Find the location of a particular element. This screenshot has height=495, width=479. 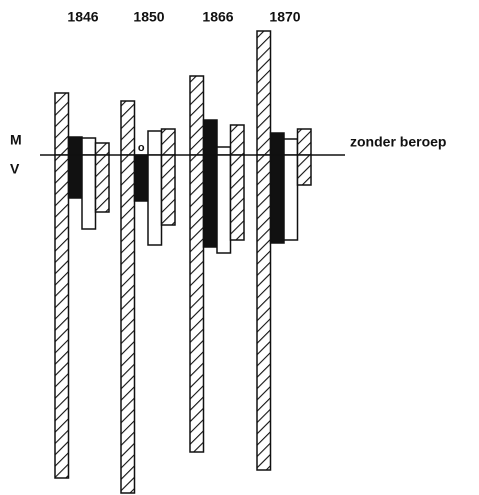

upper-label: M is located at coordinates (16, 140).